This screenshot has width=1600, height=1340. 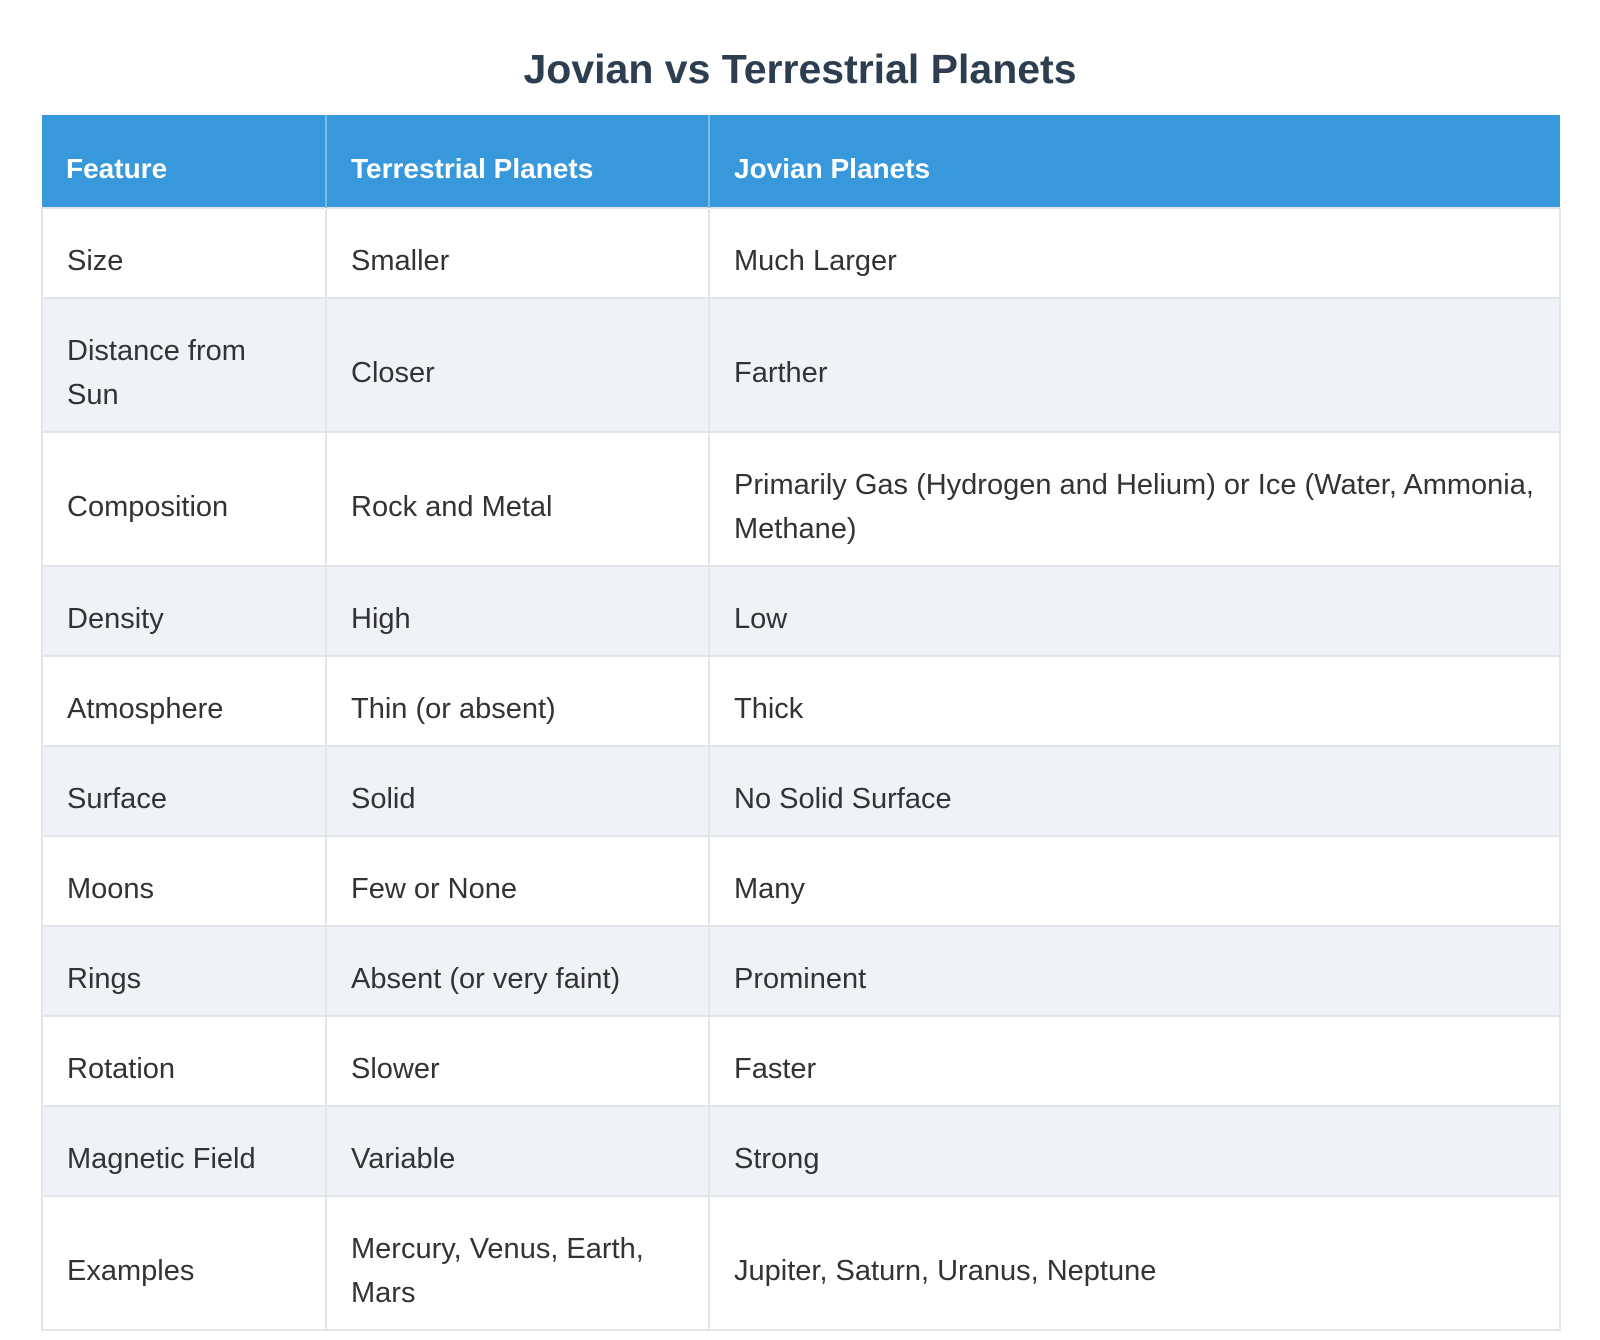 What do you see at coordinates (517, 881) in the screenshot?
I see `terrestrial-cell: Few or None` at bounding box center [517, 881].